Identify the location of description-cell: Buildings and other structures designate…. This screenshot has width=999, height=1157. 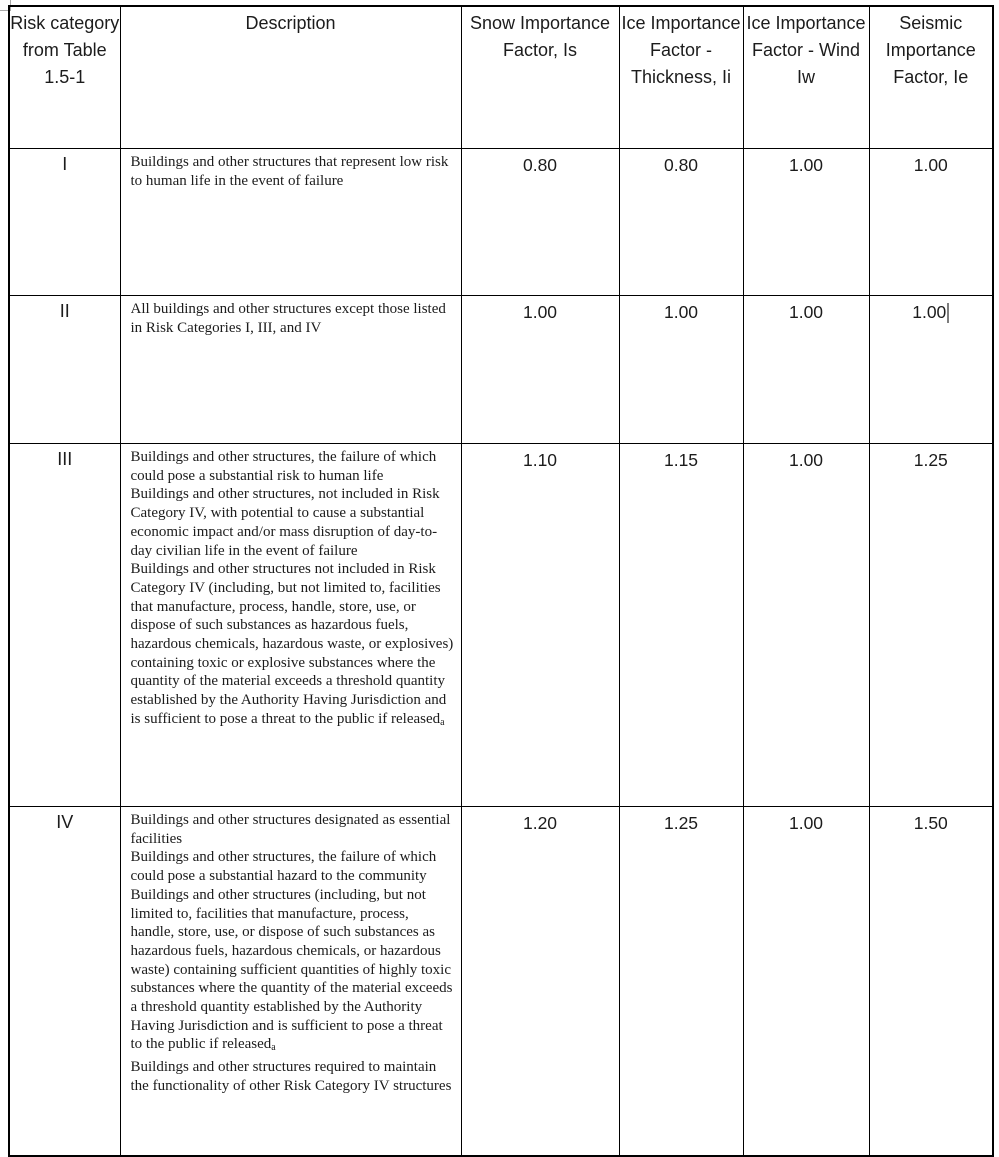
(290, 981).